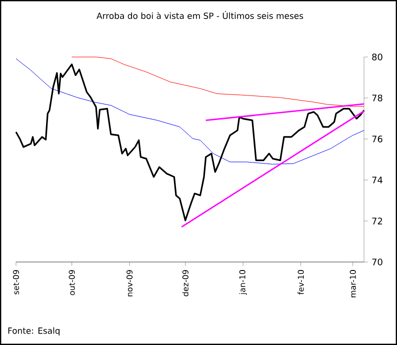 Image resolution: width=397 pixels, height=345 pixels. What do you see at coordinates (218, 81) in the screenshot?
I see `line-series` at bounding box center [218, 81].